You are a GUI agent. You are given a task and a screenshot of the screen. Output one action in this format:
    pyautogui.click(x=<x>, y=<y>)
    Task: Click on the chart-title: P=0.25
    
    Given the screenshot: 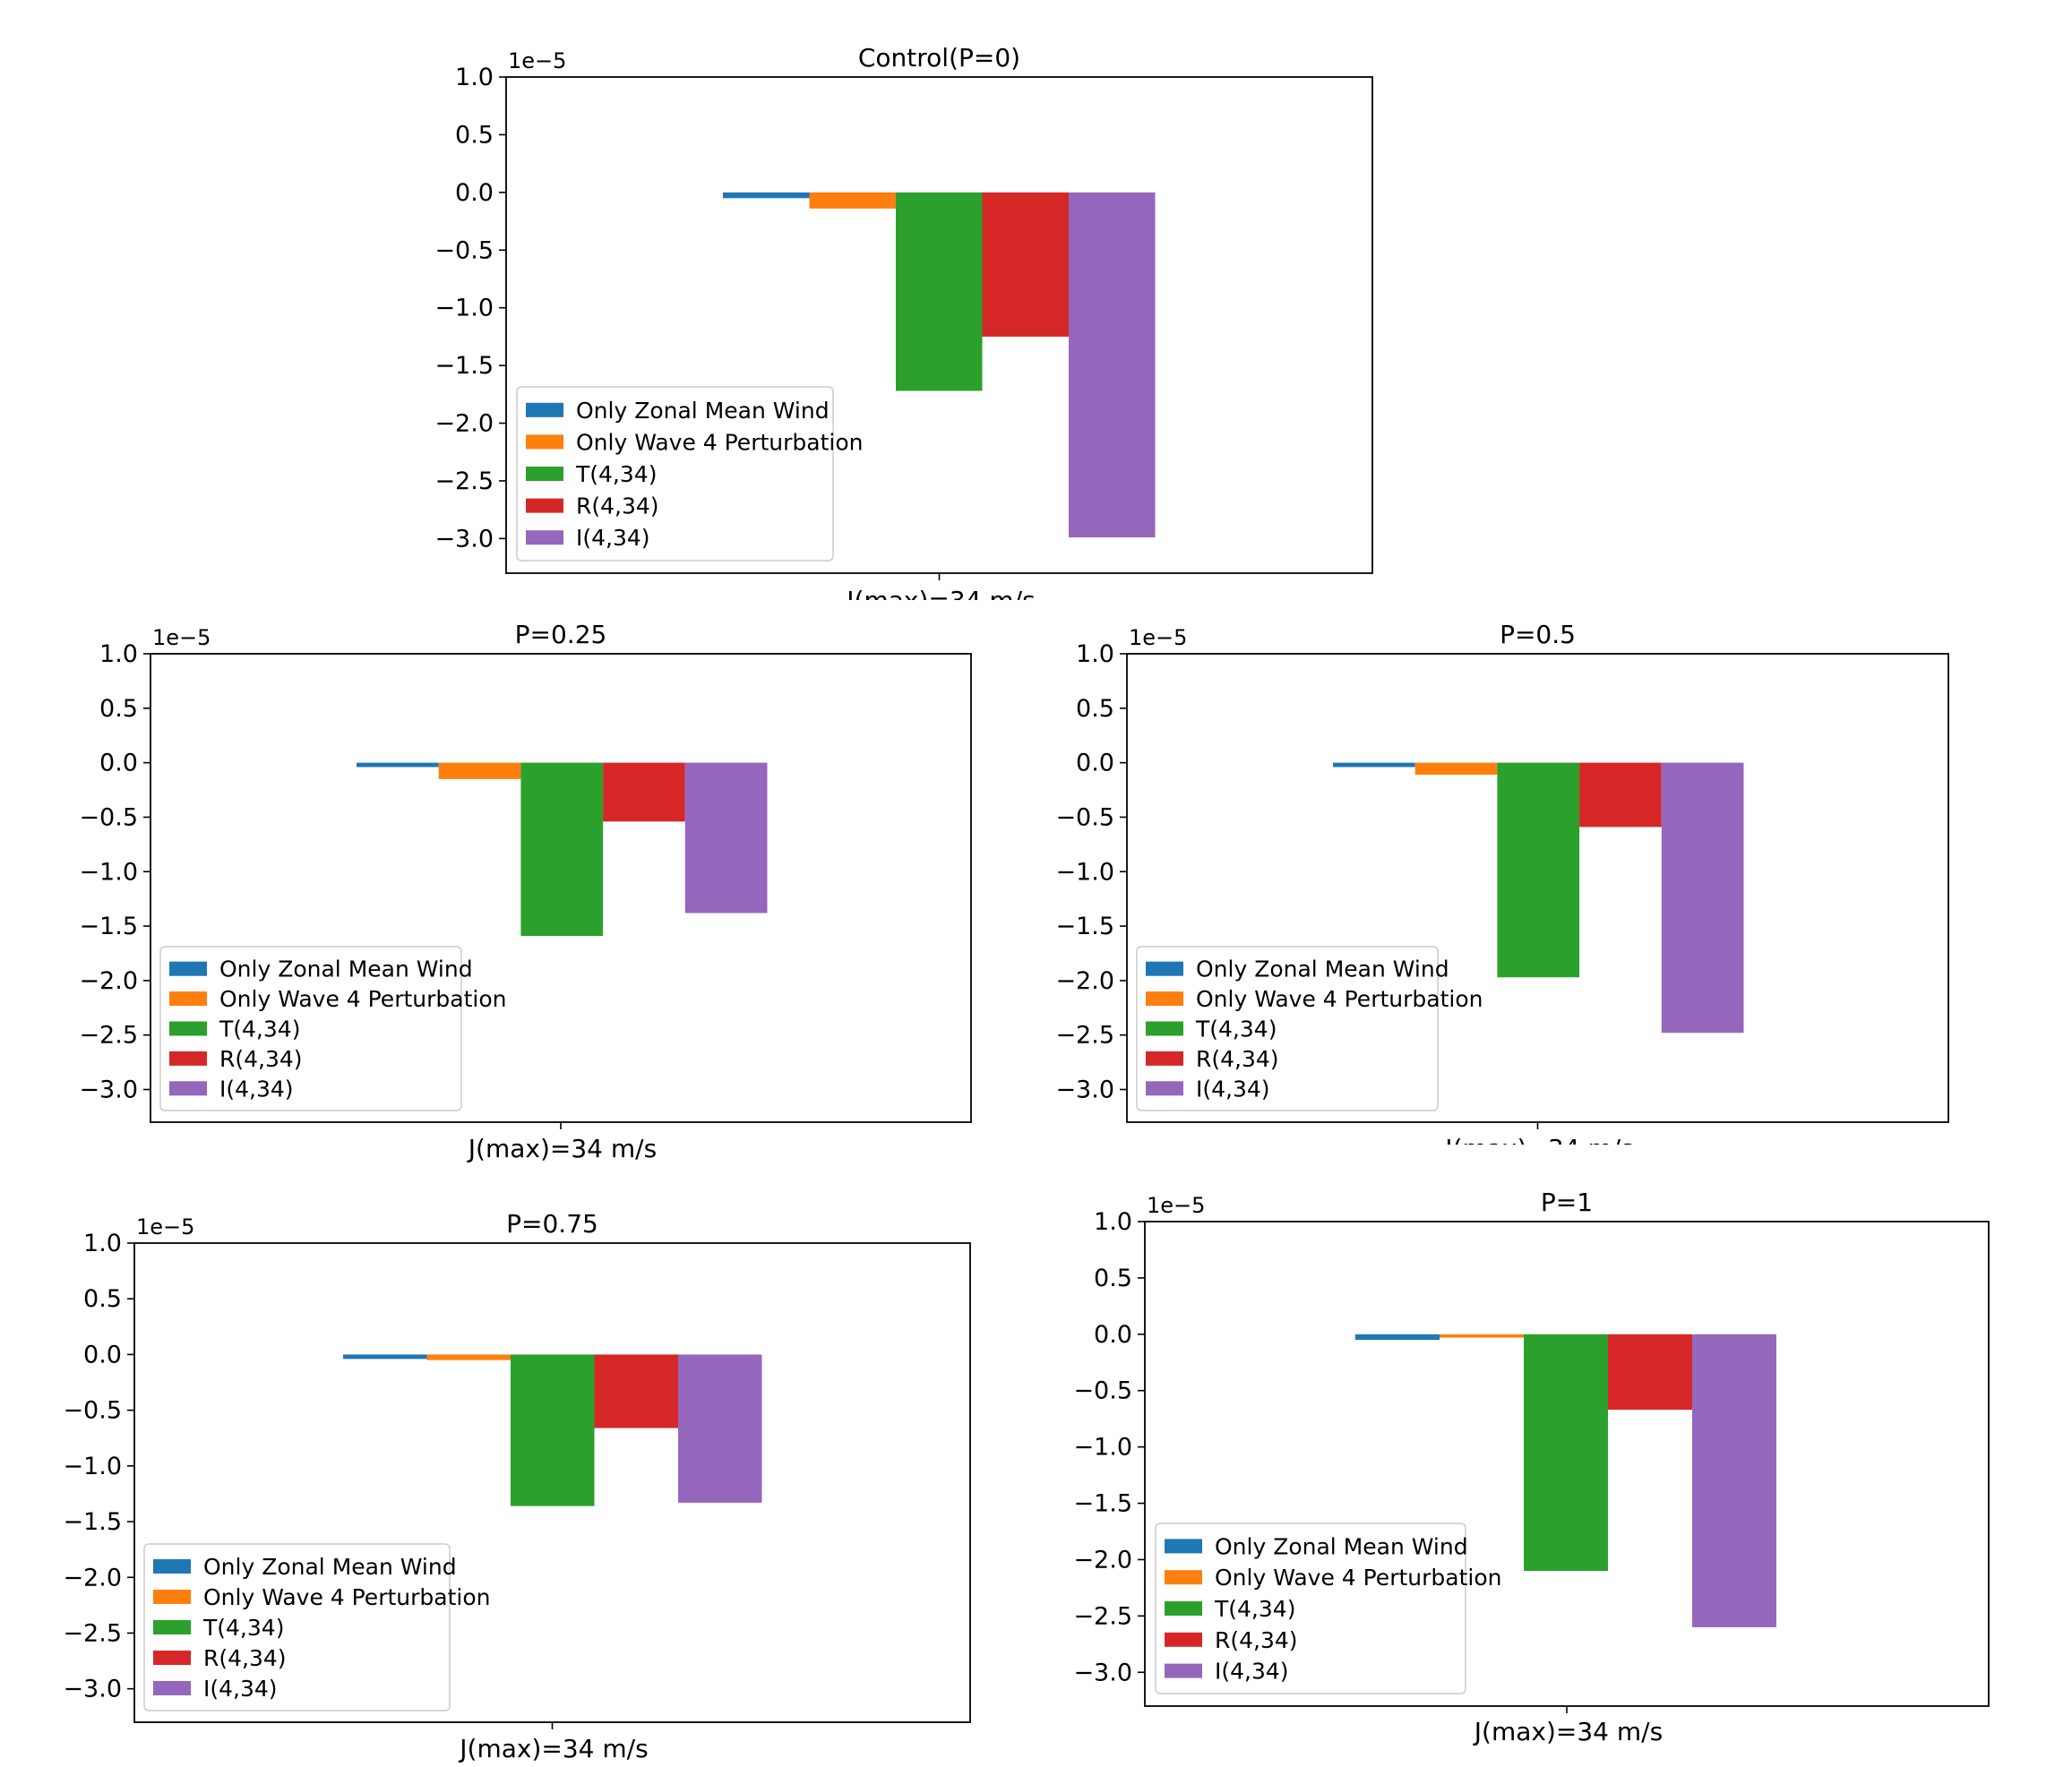 What is the action you would take?
    pyautogui.click(x=561, y=634)
    